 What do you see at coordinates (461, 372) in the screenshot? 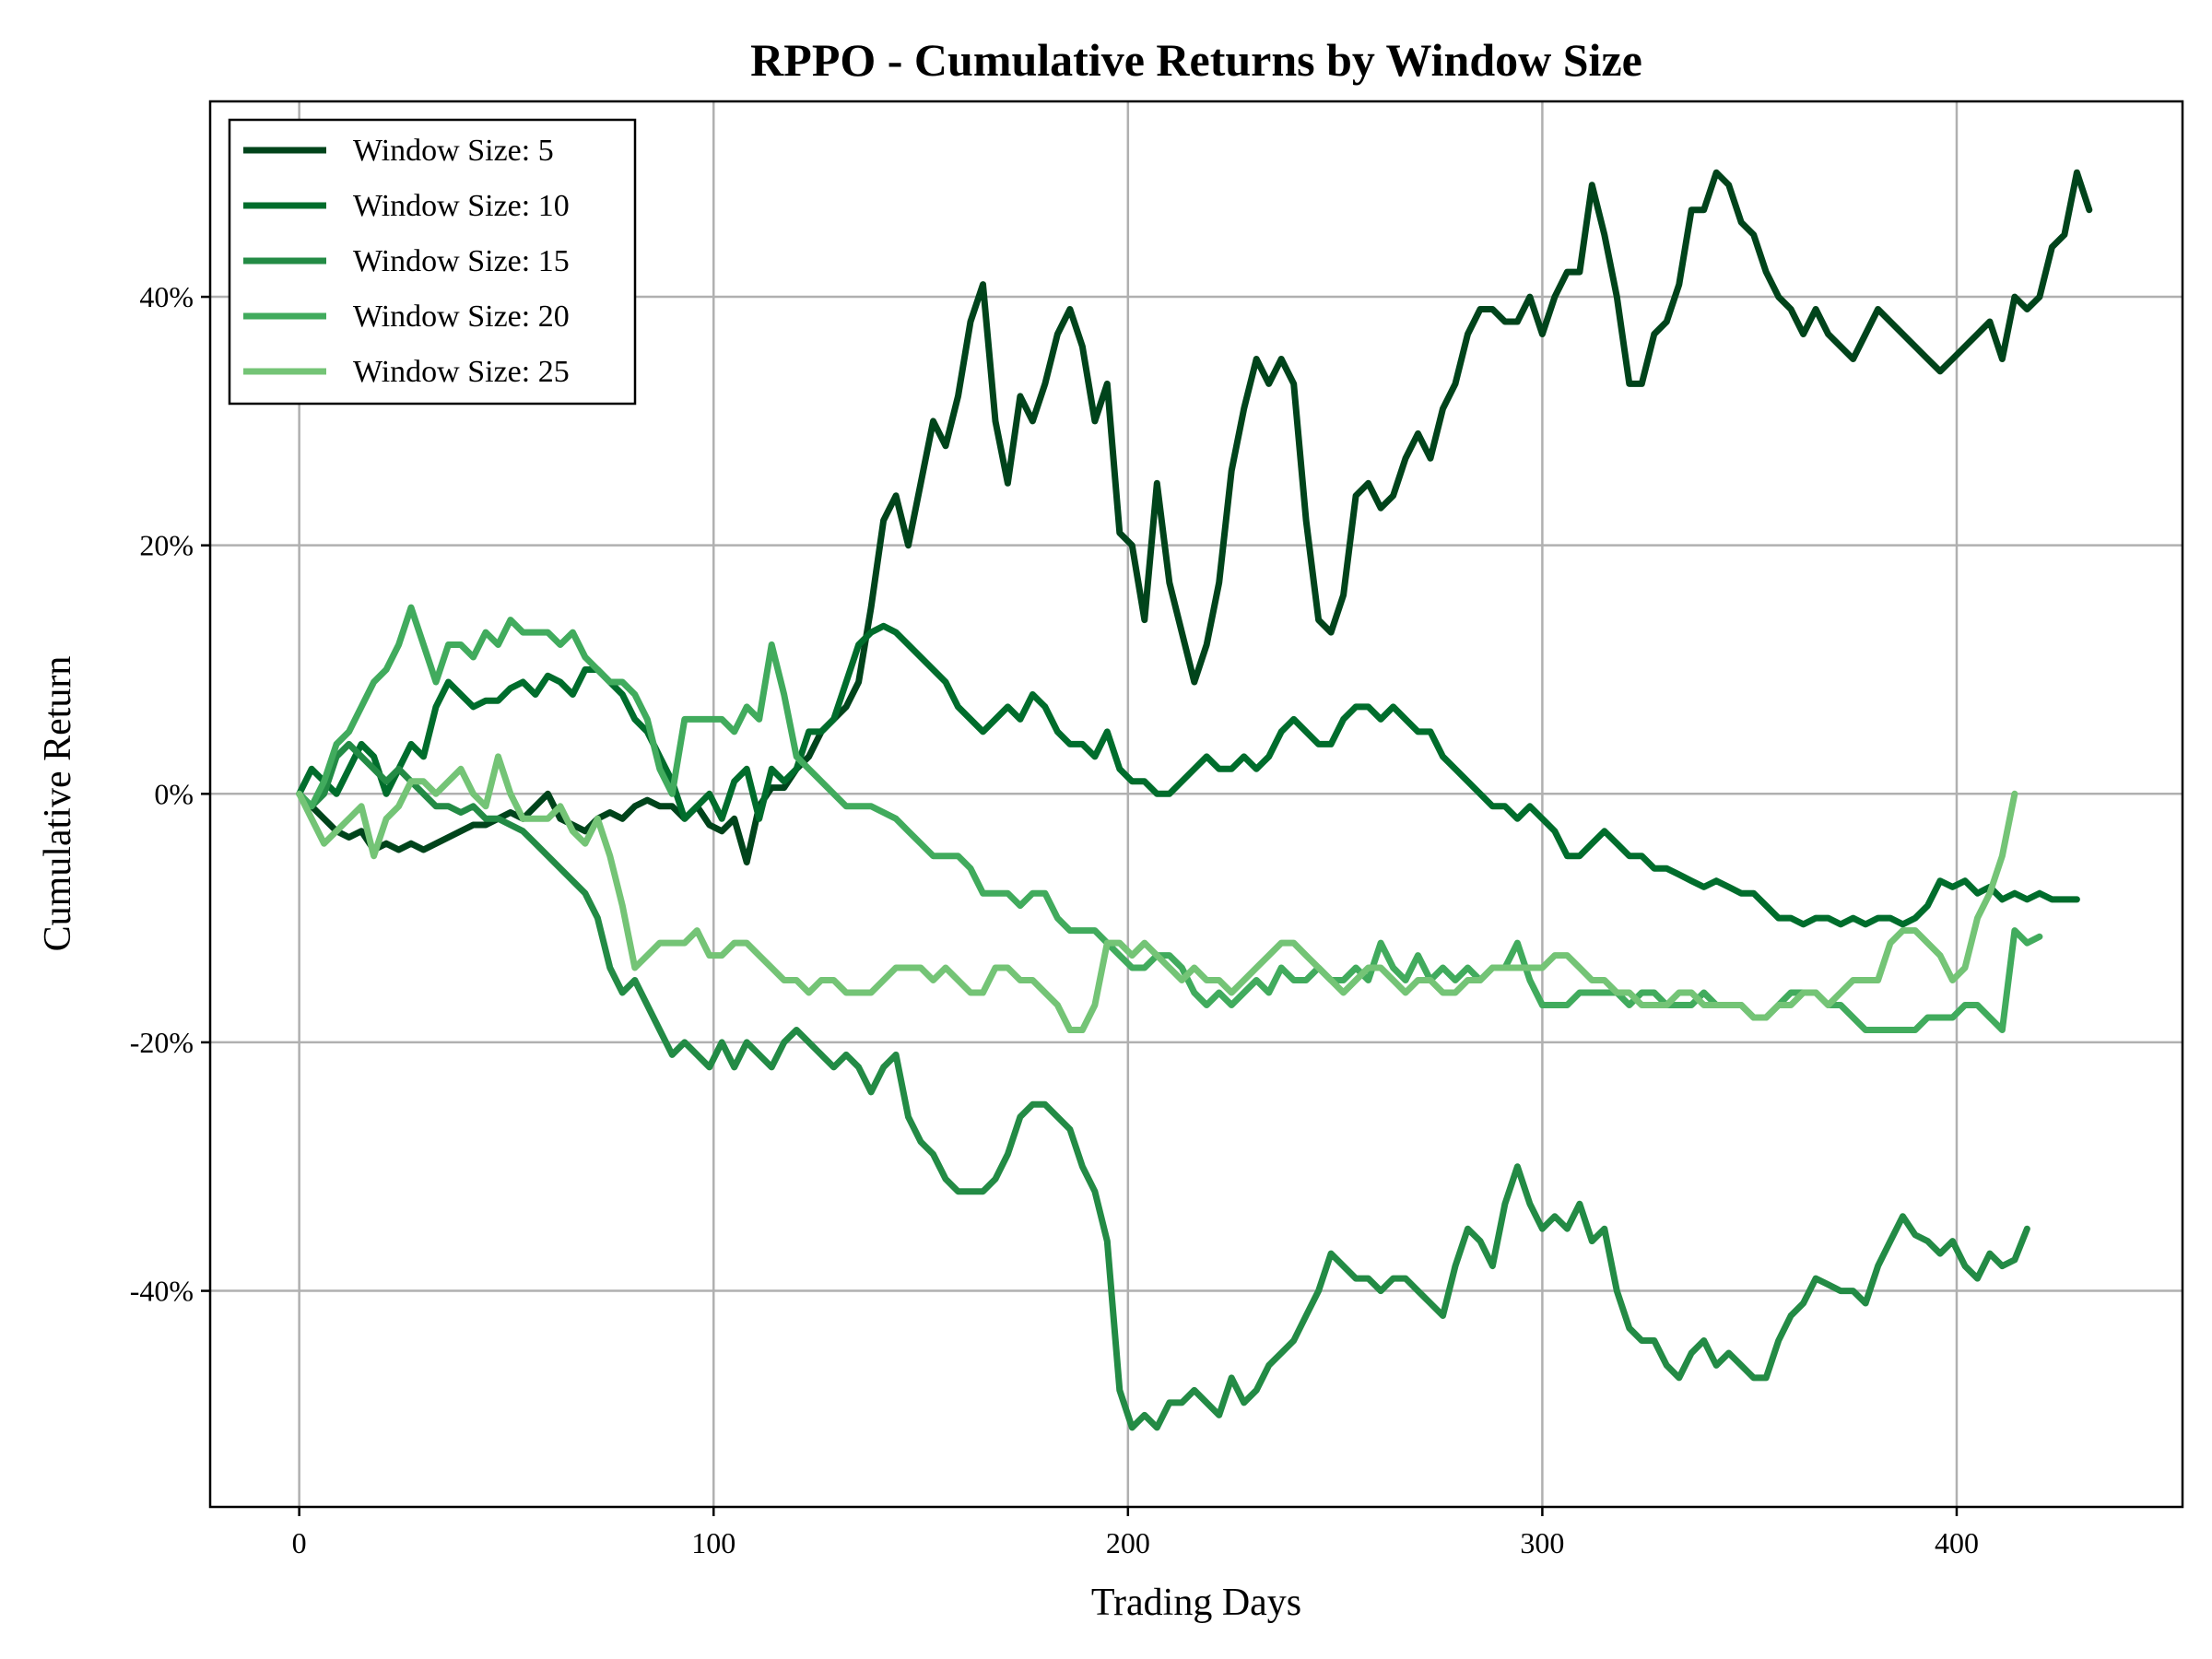
I see `legend-label-5: Window Size: 25` at bounding box center [461, 372].